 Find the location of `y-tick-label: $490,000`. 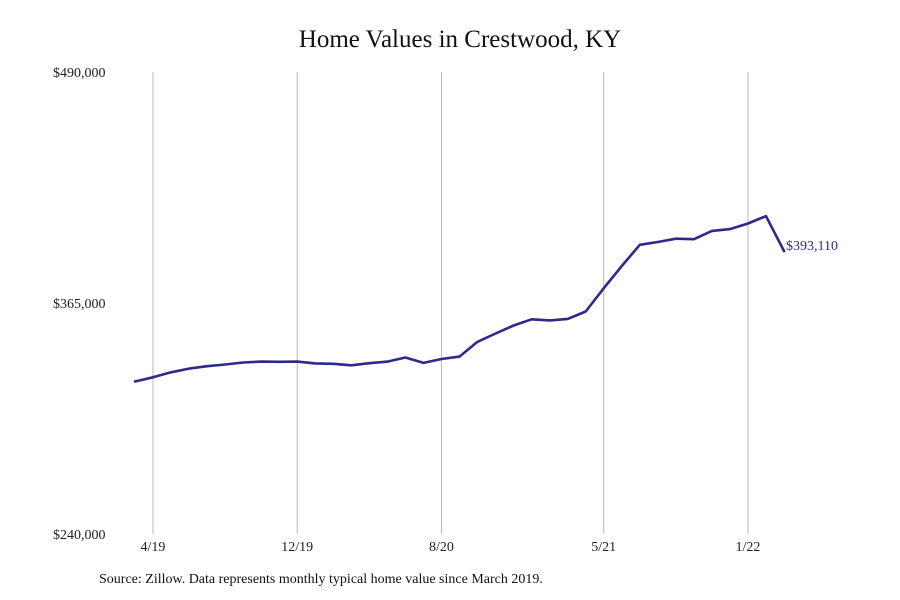

y-tick-label: $490,000 is located at coordinates (79, 73).